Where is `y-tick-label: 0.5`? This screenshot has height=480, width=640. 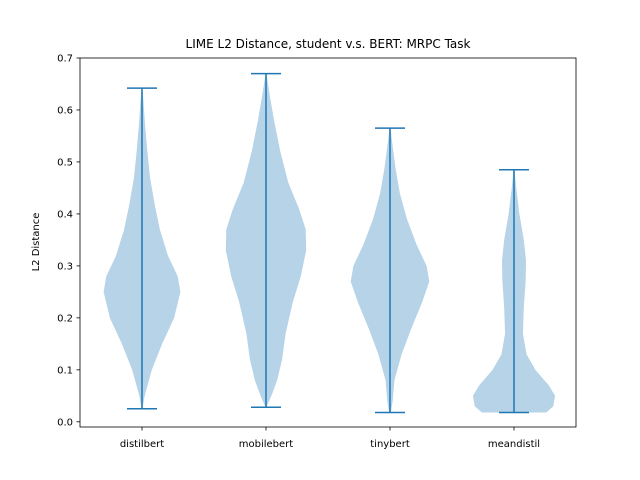 y-tick-label: 0.5 is located at coordinates (65, 163).